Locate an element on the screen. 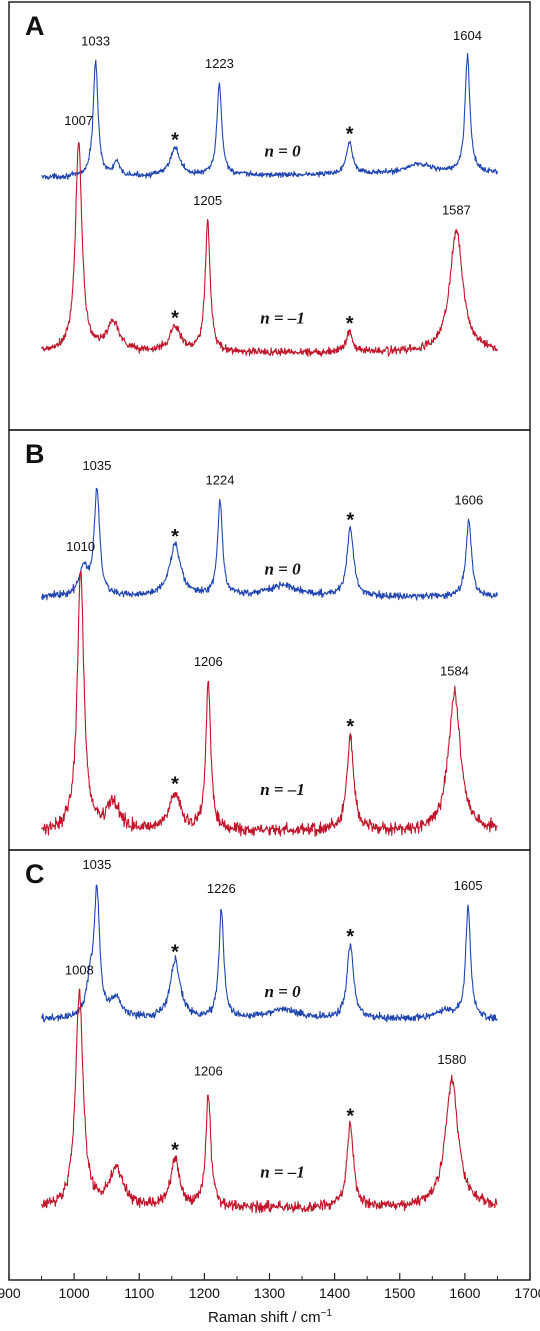 The image size is (540, 1331). peak-label: 1604 is located at coordinates (467, 35).